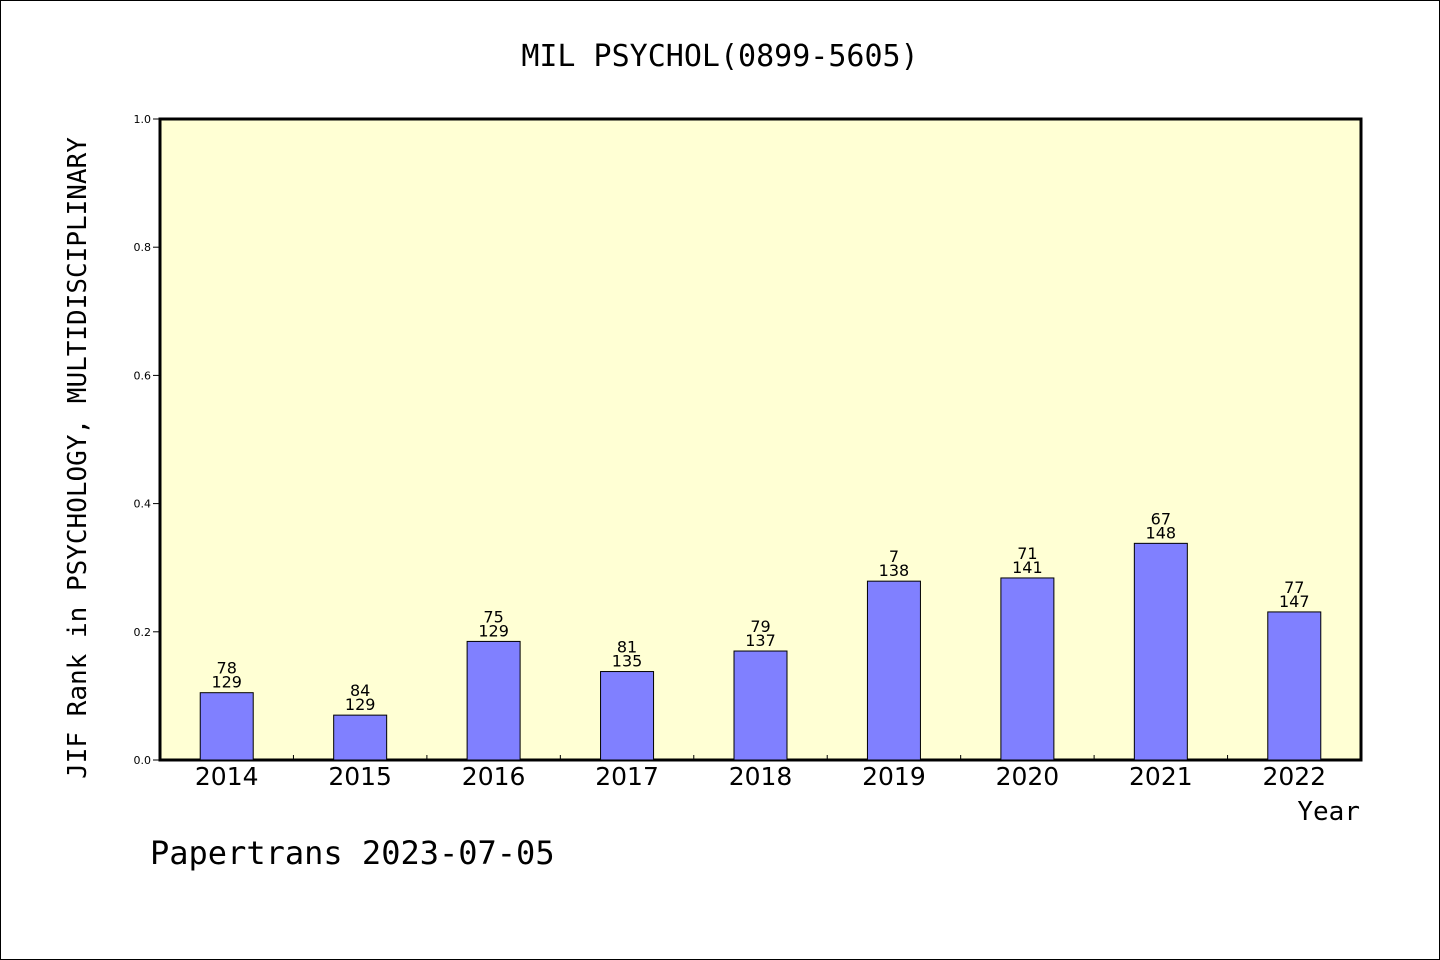 The height and width of the screenshot is (960, 1440). Describe the element at coordinates (627, 776) in the screenshot. I see `x-tick-label: 2017` at that location.